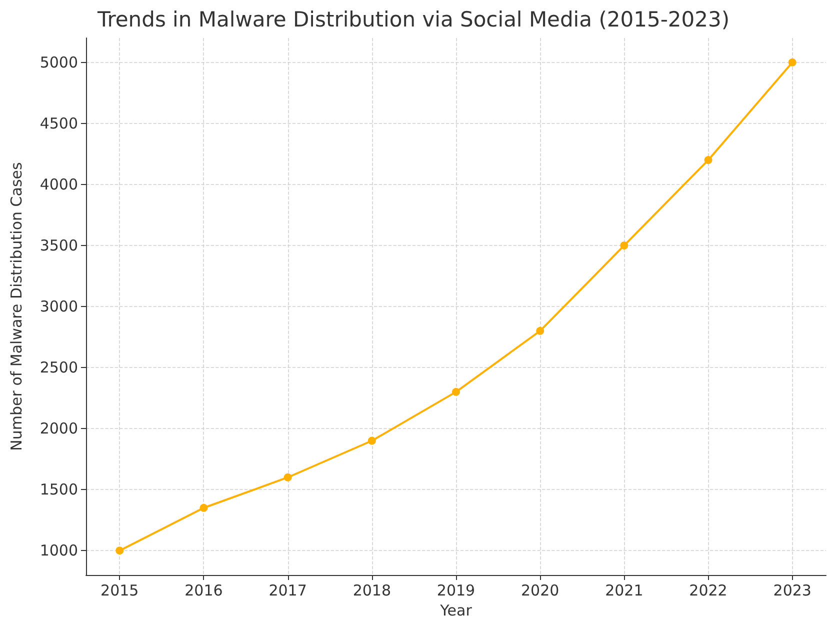 Image resolution: width=827 pixels, height=623 pixels. I want to click on y-tick-label: 1500, so click(59, 489).